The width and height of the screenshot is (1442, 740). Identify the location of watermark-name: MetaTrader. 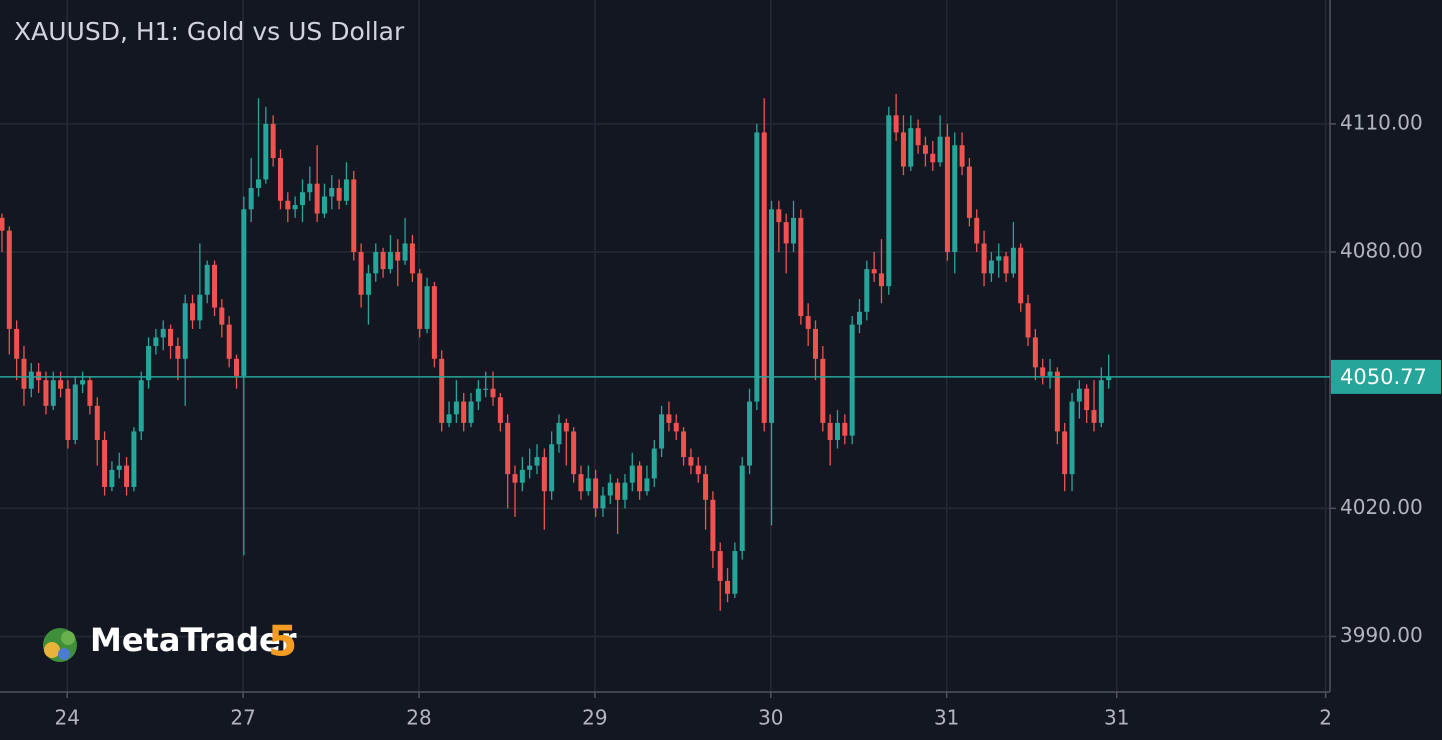
(193, 640).